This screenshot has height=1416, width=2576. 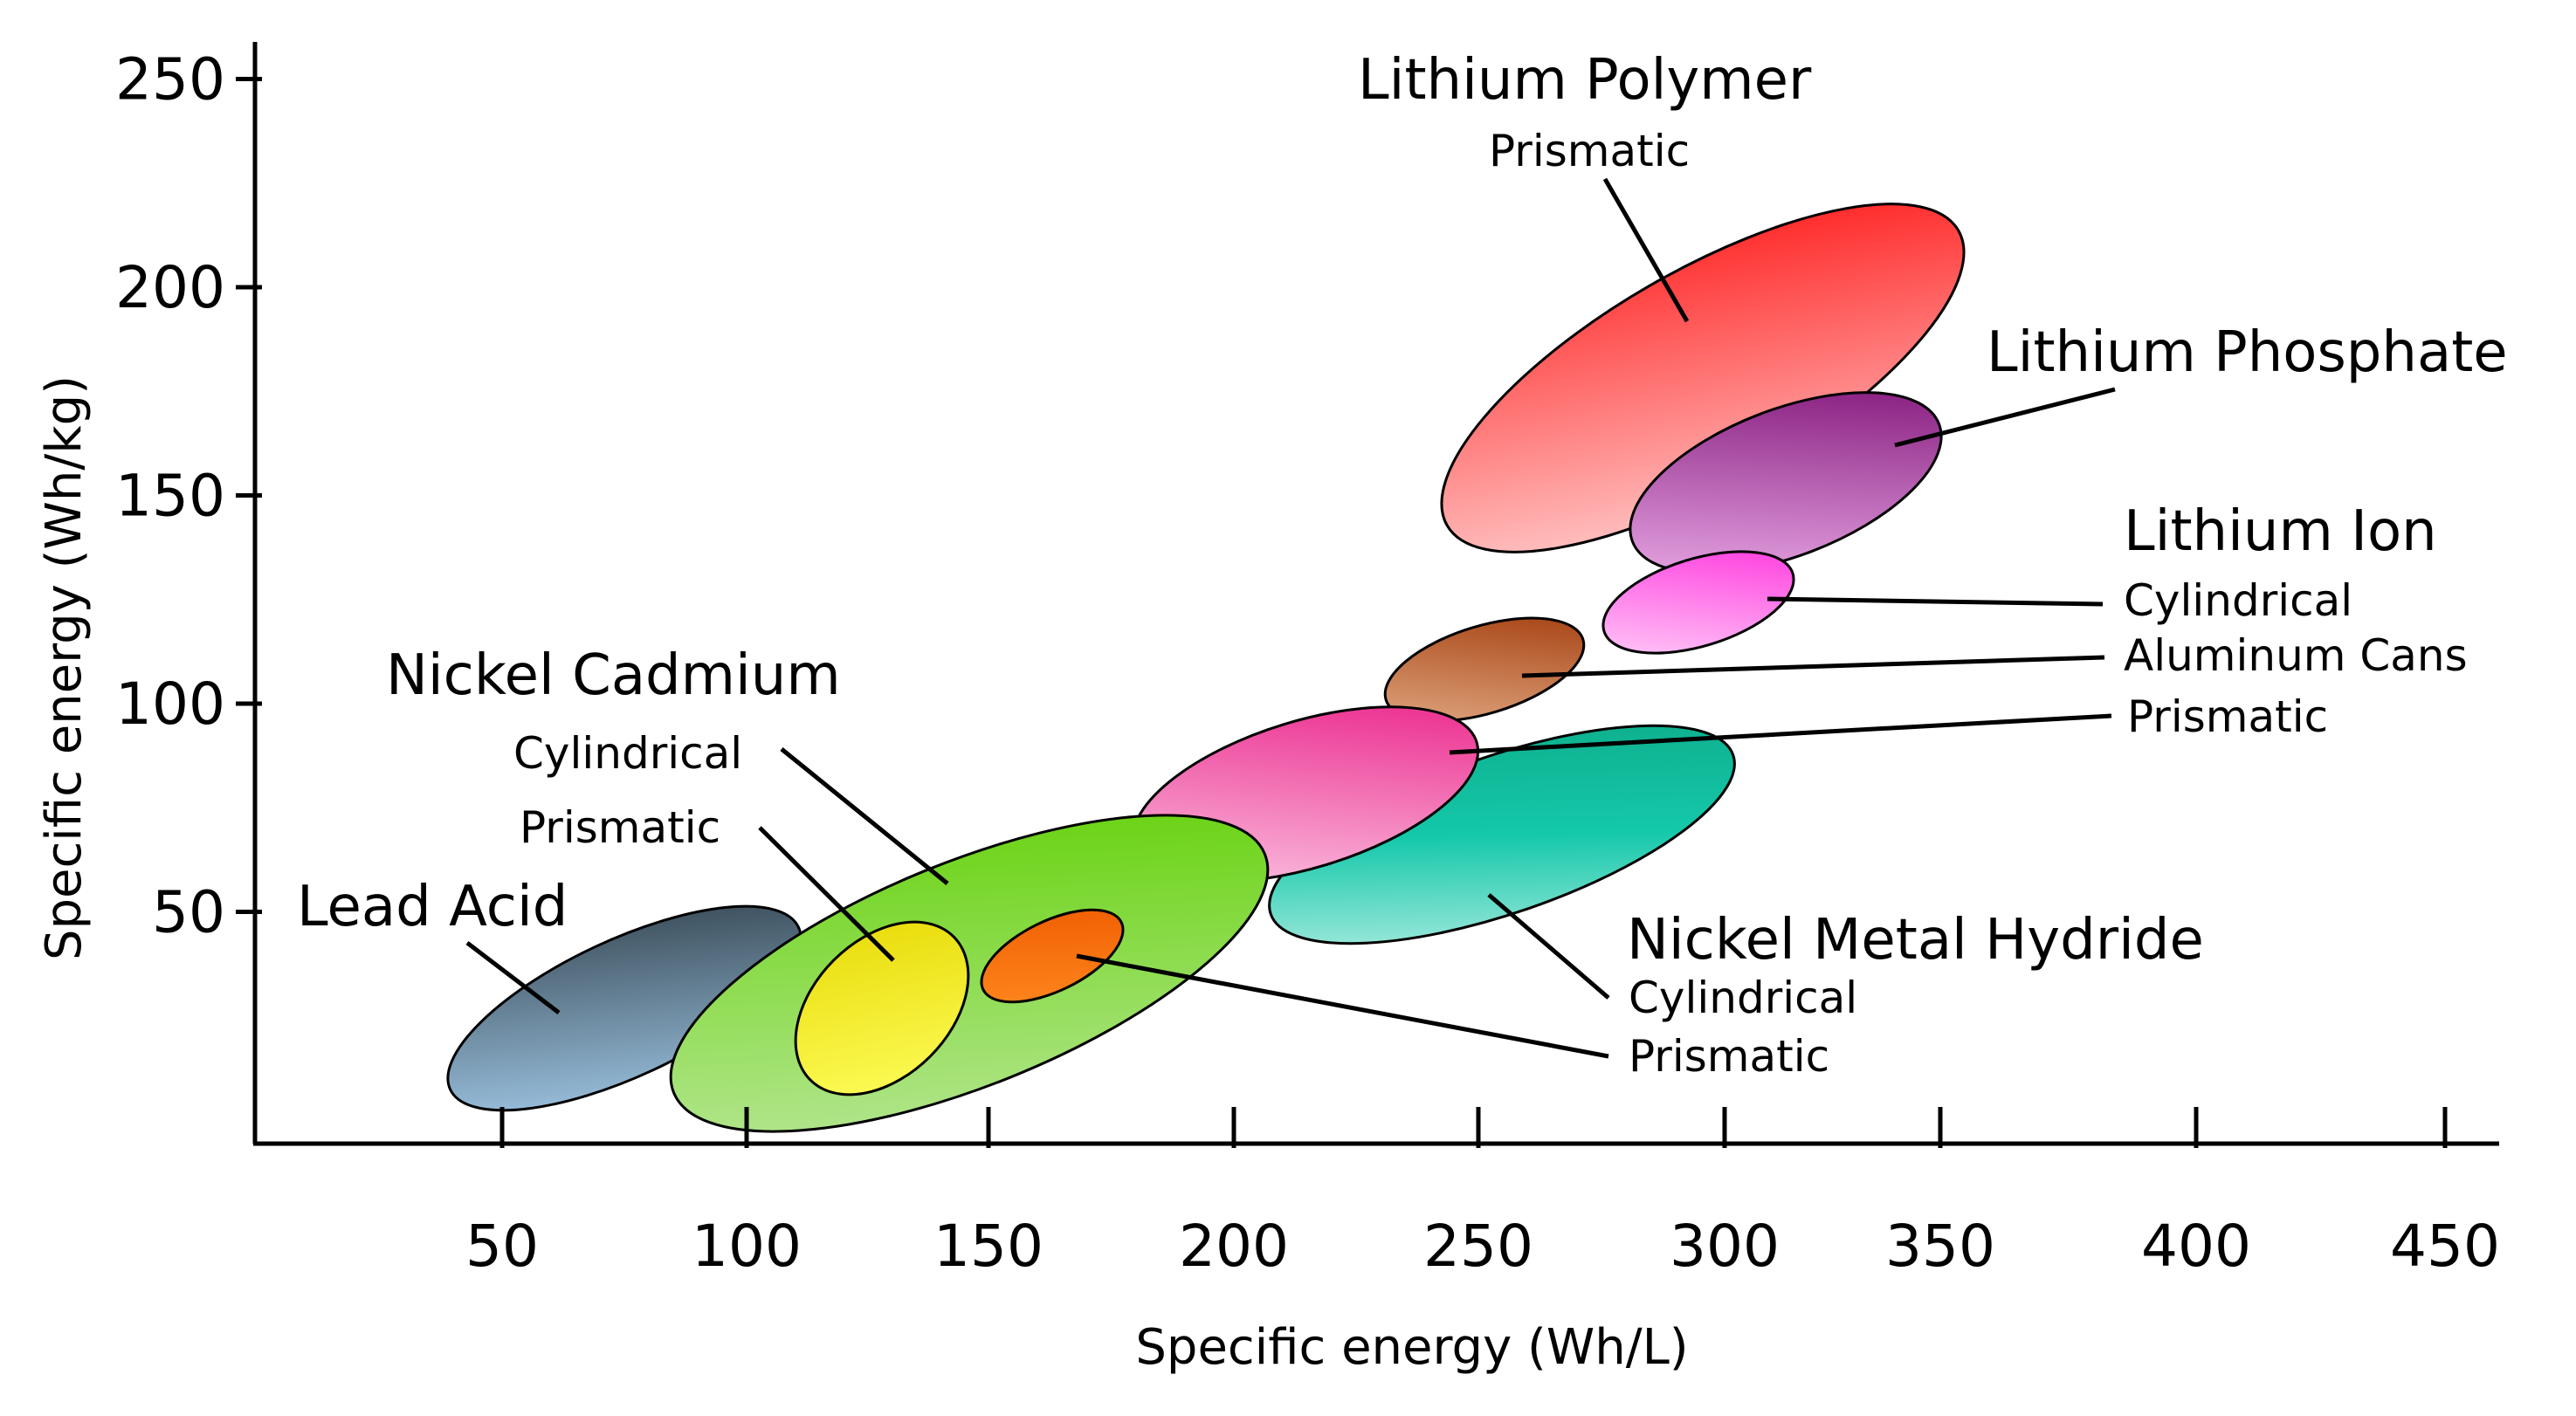 I want to click on label-lithium-phosphate: Lithium Phosphate, so click(x=2247, y=352).